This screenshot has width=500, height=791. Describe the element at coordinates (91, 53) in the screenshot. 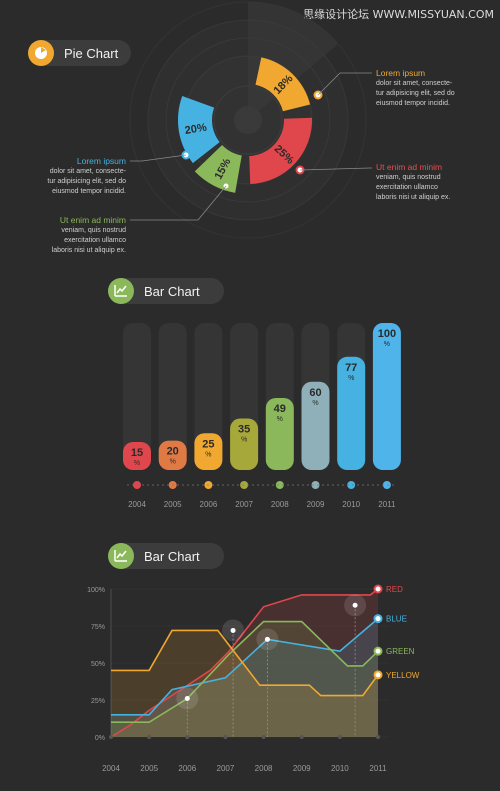

I see `pie-chart-title: Pie Chart` at that location.